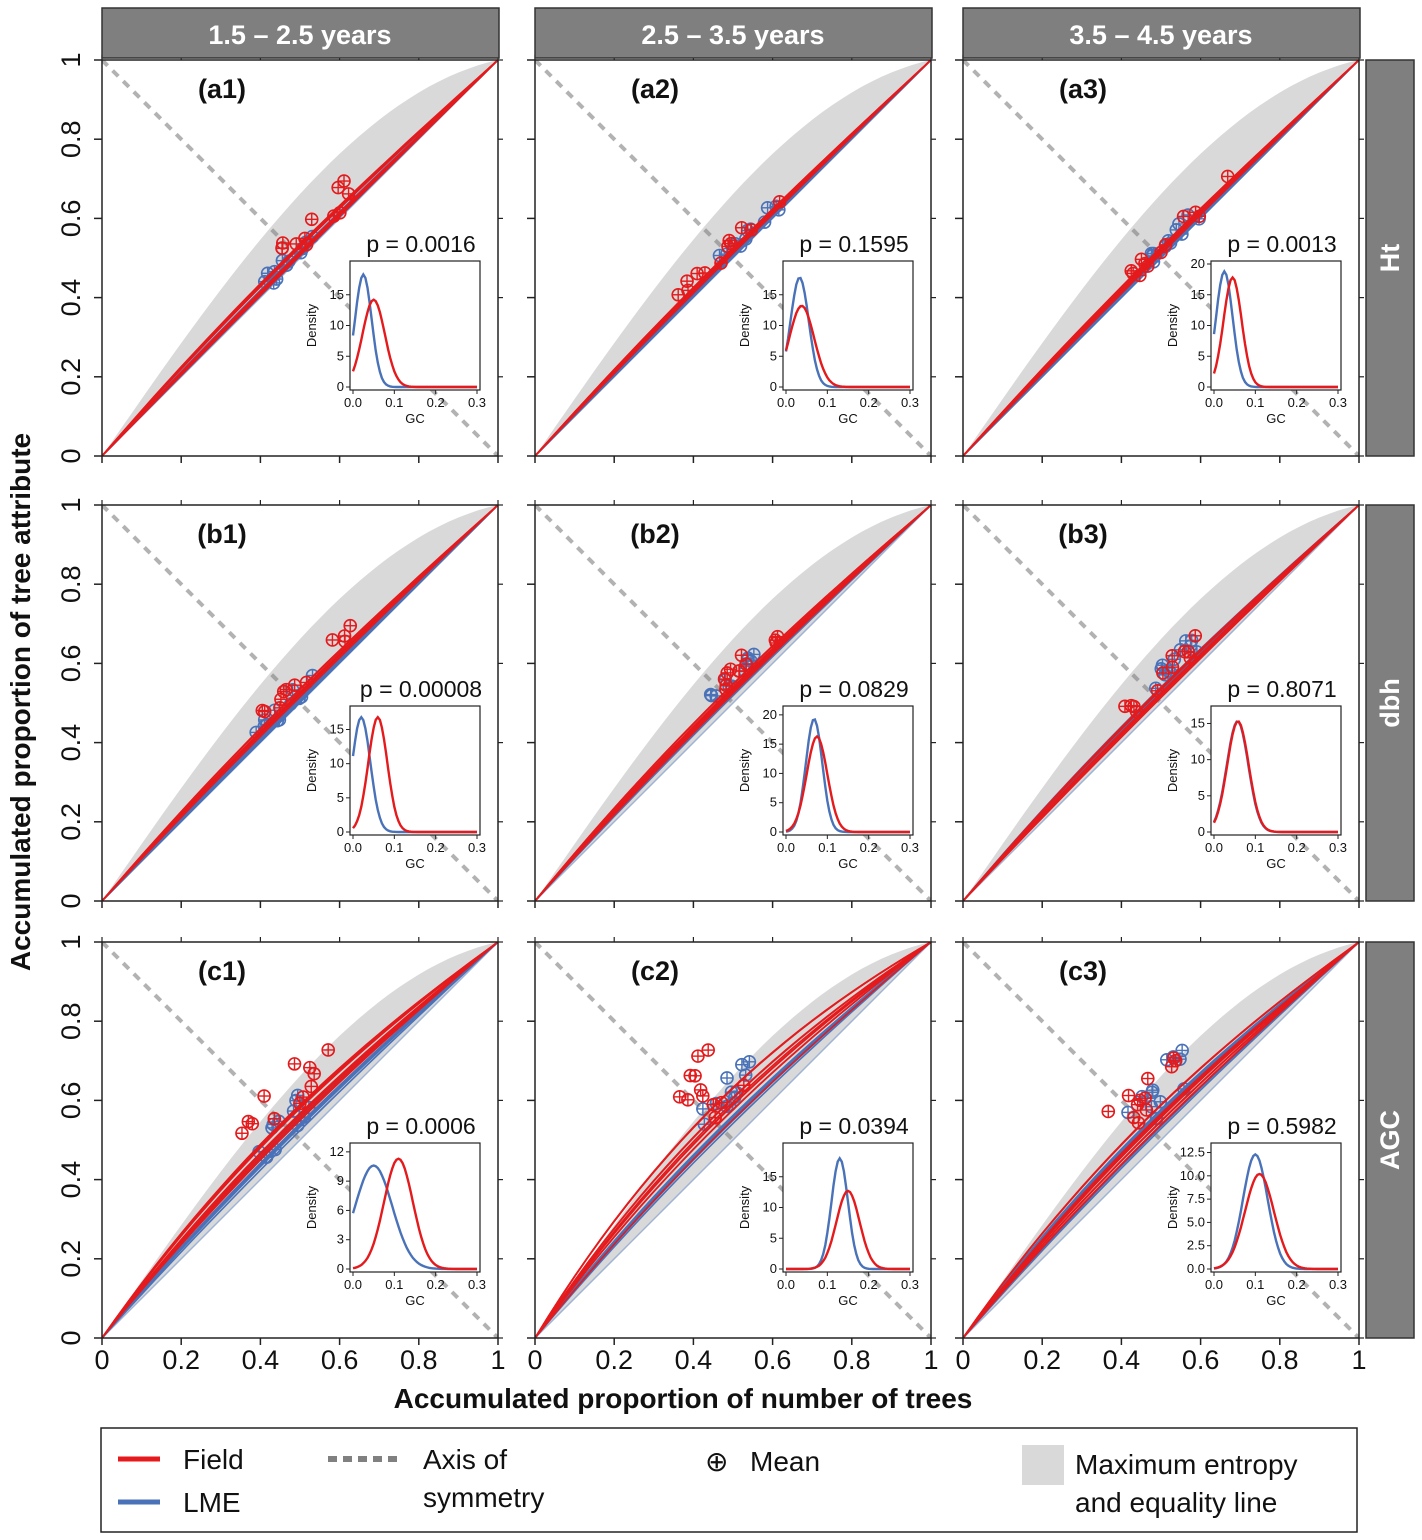  Describe the element at coordinates (395, 1210) in the screenshot. I see `inset-density-plot: p = 0.0006 0 3 6 9 12 0.0 0.1 0.2 0.3 GC Density` at that location.